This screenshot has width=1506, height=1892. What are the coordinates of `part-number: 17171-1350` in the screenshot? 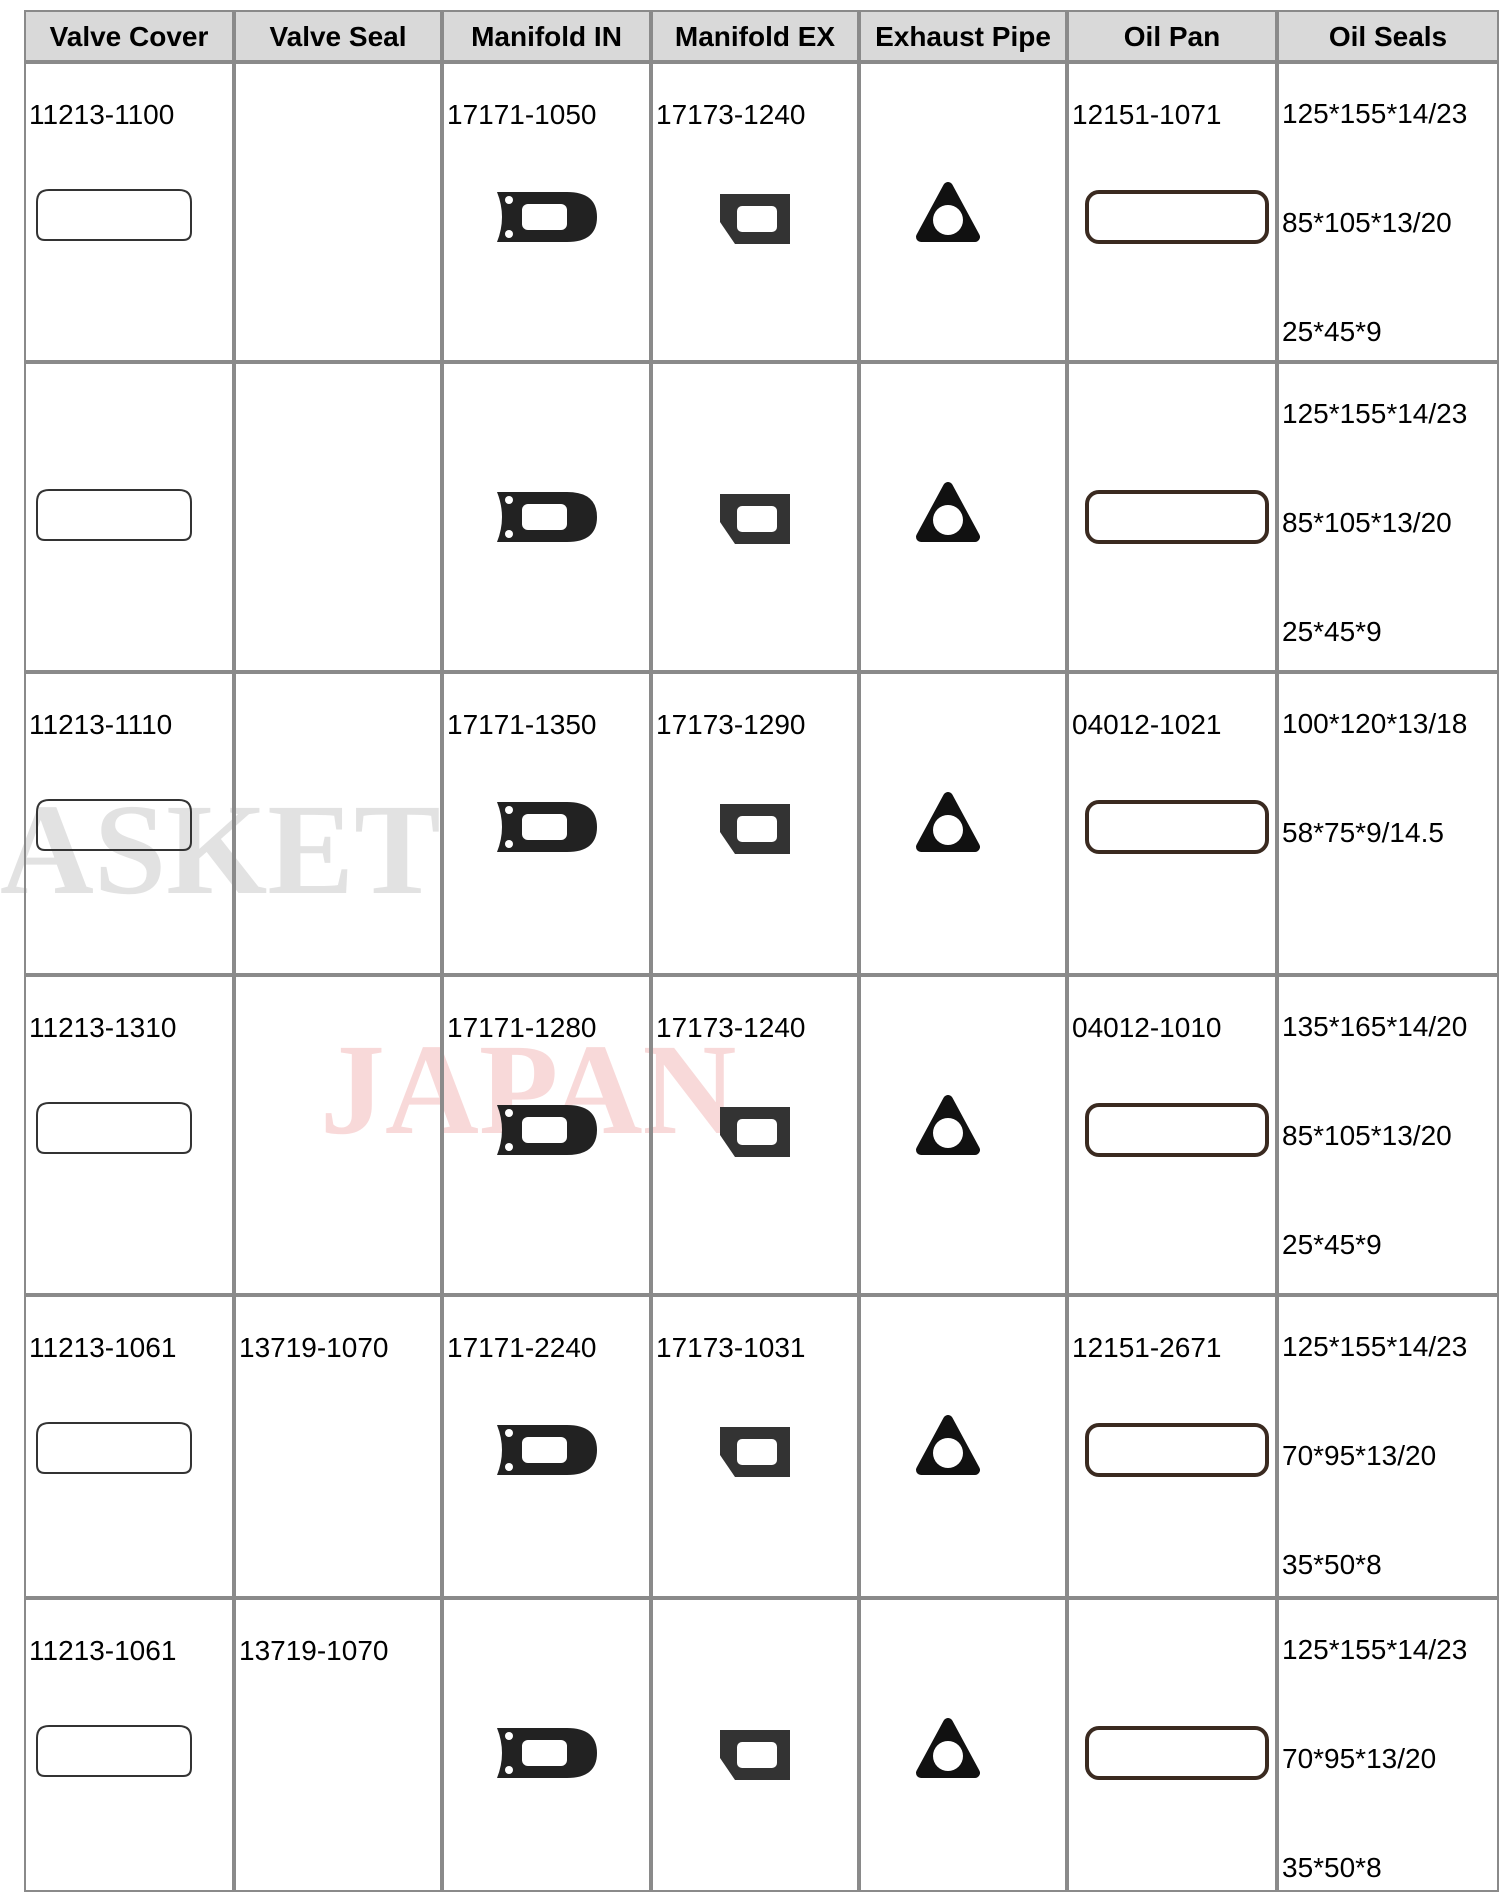 It's located at (522, 724).